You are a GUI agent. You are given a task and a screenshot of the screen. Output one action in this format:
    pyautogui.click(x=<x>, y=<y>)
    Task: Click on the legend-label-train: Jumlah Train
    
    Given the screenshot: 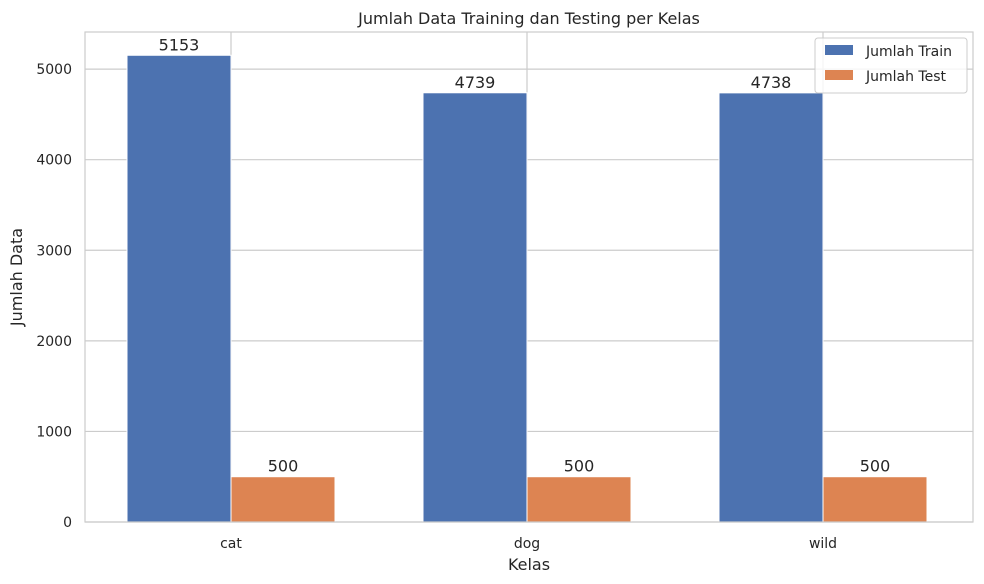 What is the action you would take?
    pyautogui.click(x=908, y=52)
    